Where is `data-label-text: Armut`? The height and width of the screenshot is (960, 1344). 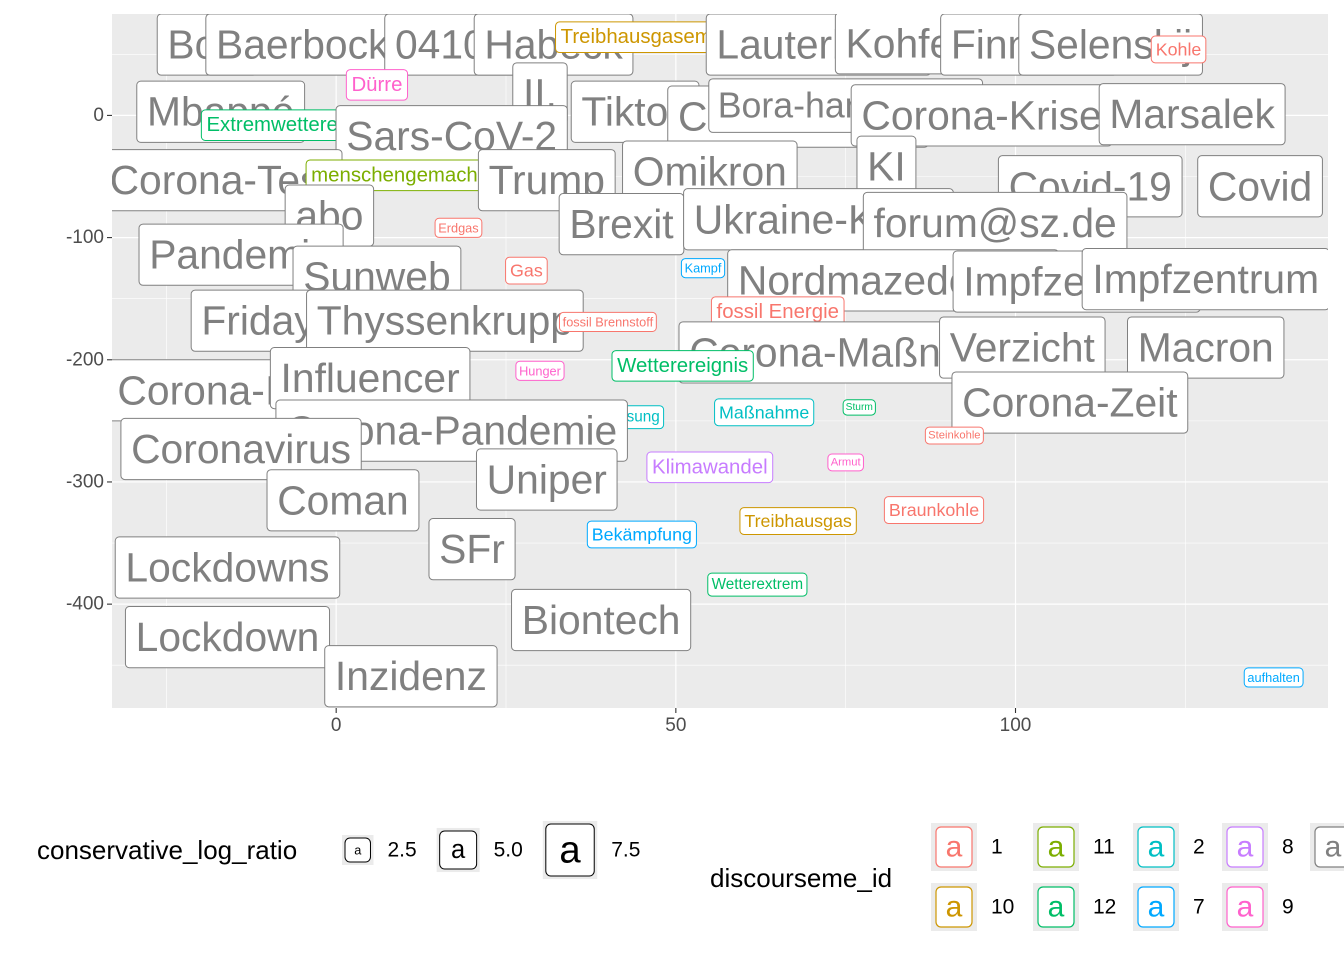
data-label-text: Armut is located at coordinates (846, 462).